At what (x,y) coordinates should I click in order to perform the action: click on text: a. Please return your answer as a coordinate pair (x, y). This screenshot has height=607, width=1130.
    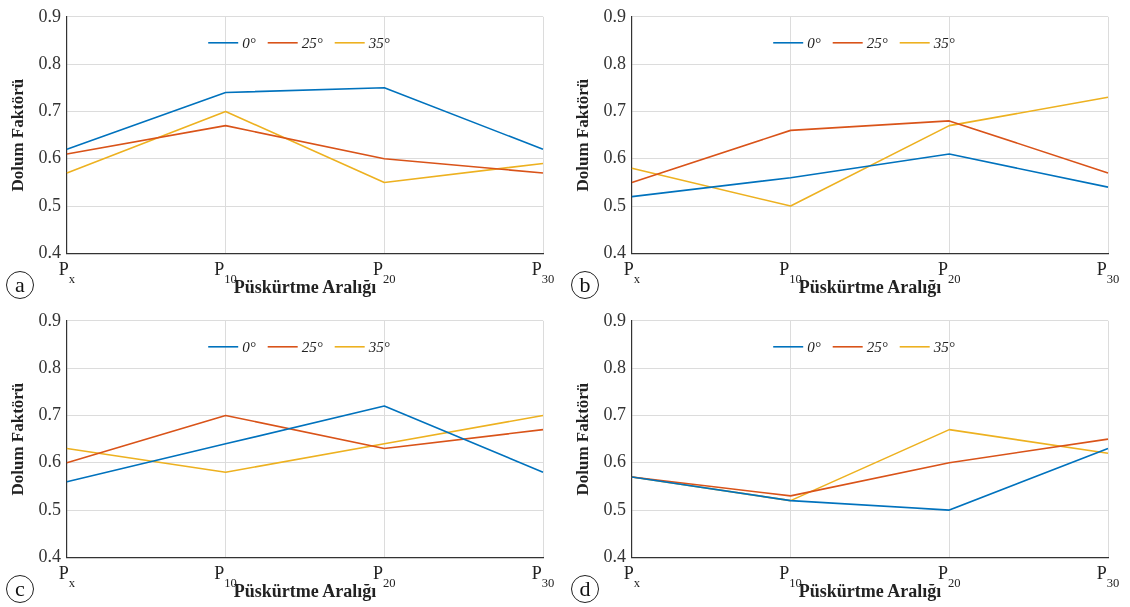
    Looking at the image, I should click on (20, 285).